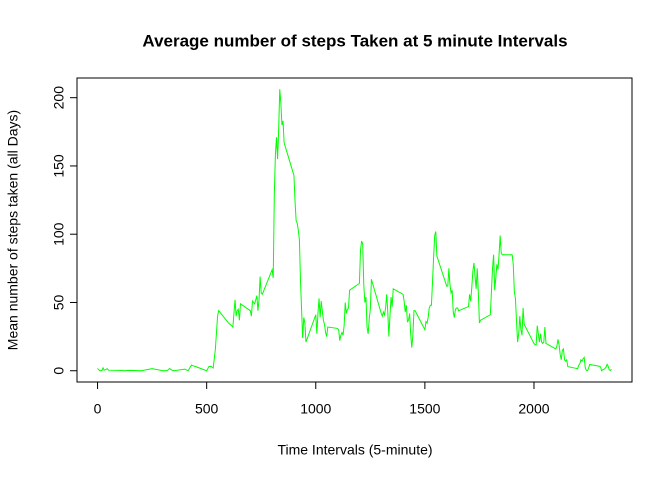 This screenshot has height=480, width=672. What do you see at coordinates (207, 409) in the screenshot?
I see `x-tick-label: 500` at bounding box center [207, 409].